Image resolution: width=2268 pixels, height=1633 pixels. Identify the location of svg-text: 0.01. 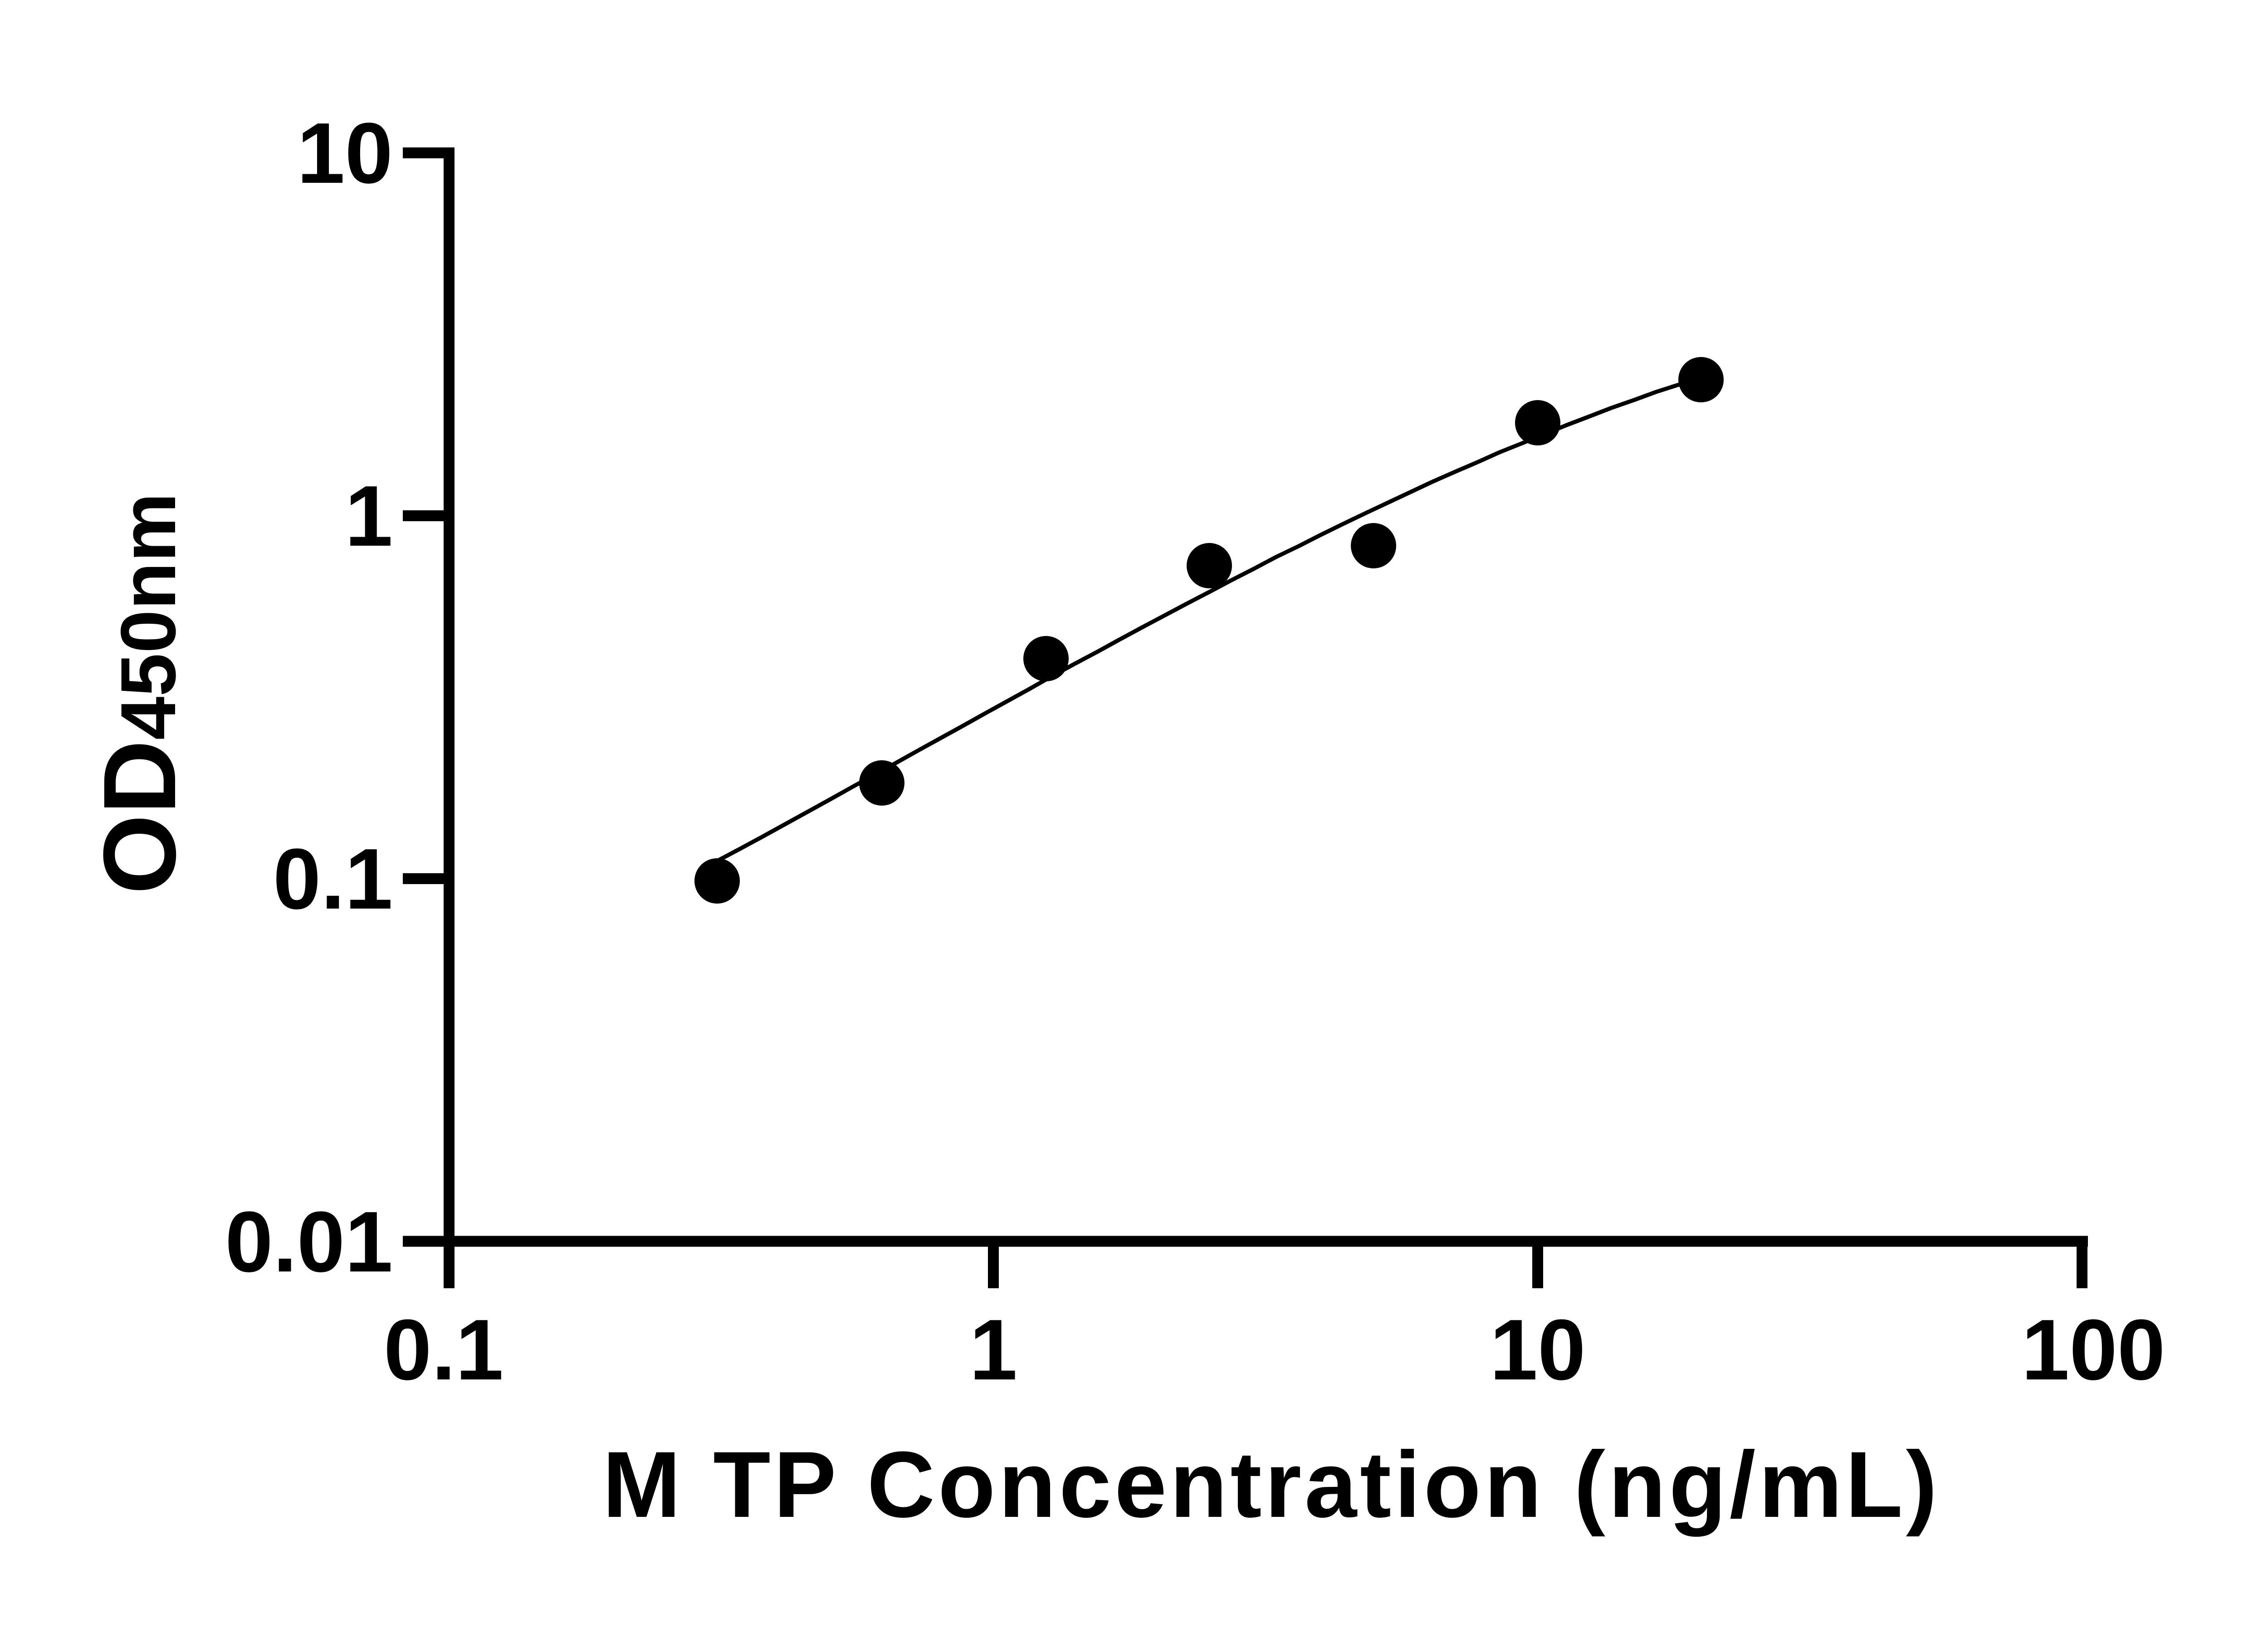
(309, 1242).